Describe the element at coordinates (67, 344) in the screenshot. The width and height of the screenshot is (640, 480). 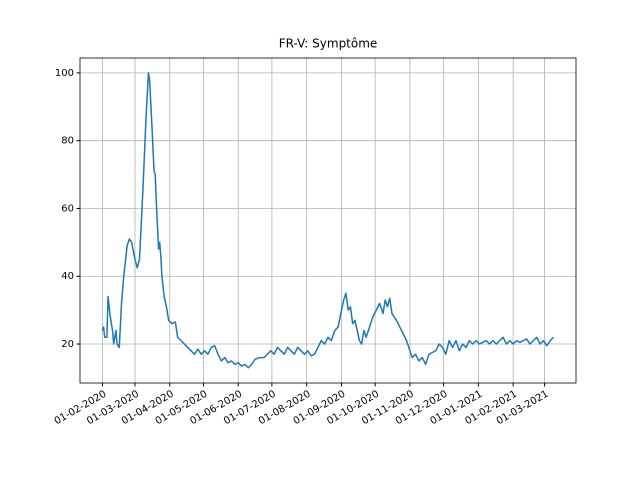
I see `y-tick-label: 20` at that location.